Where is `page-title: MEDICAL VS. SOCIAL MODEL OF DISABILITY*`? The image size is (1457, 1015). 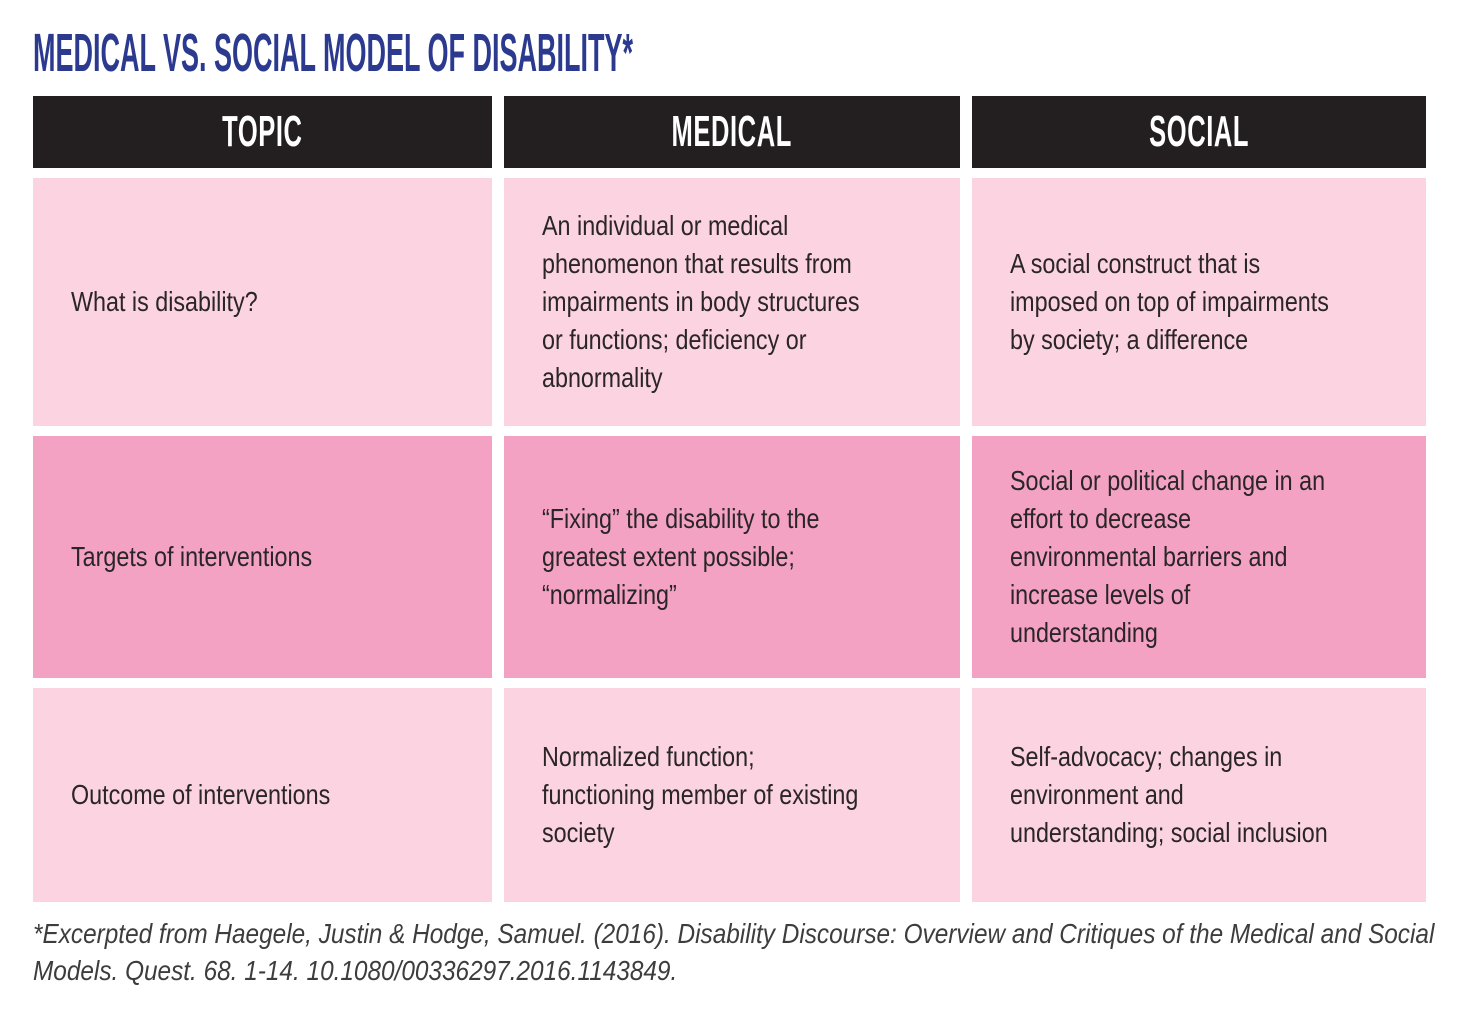
page-title: MEDICAL VS. SOCIAL MODEL OF DISABILITY* is located at coordinates (333, 53).